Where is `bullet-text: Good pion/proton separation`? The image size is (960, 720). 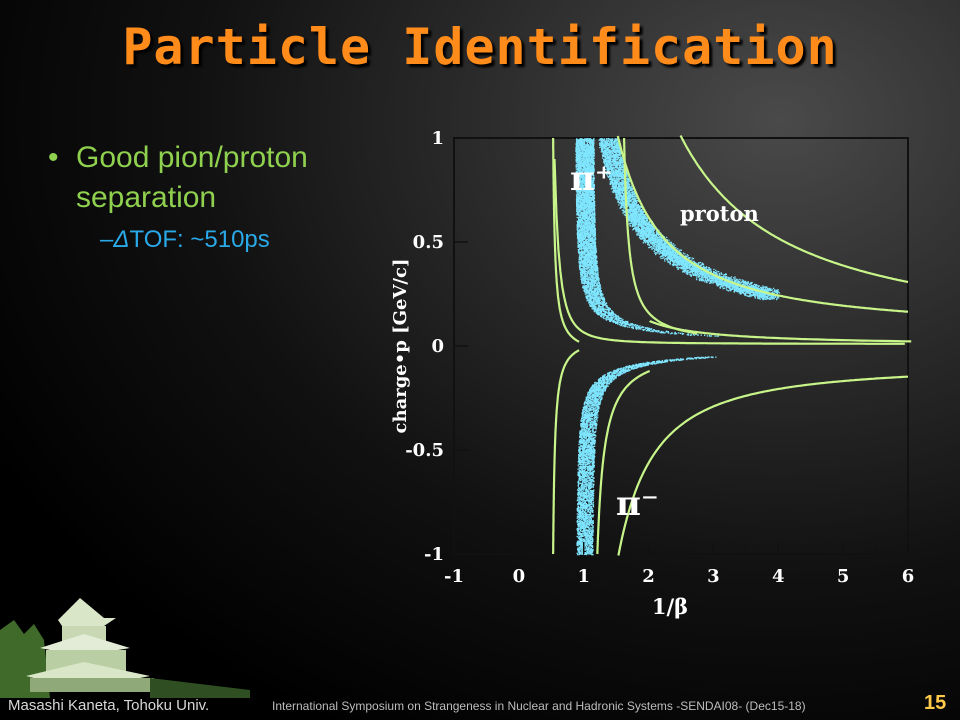 bullet-text: Good pion/proton separation is located at coordinates (192, 177).